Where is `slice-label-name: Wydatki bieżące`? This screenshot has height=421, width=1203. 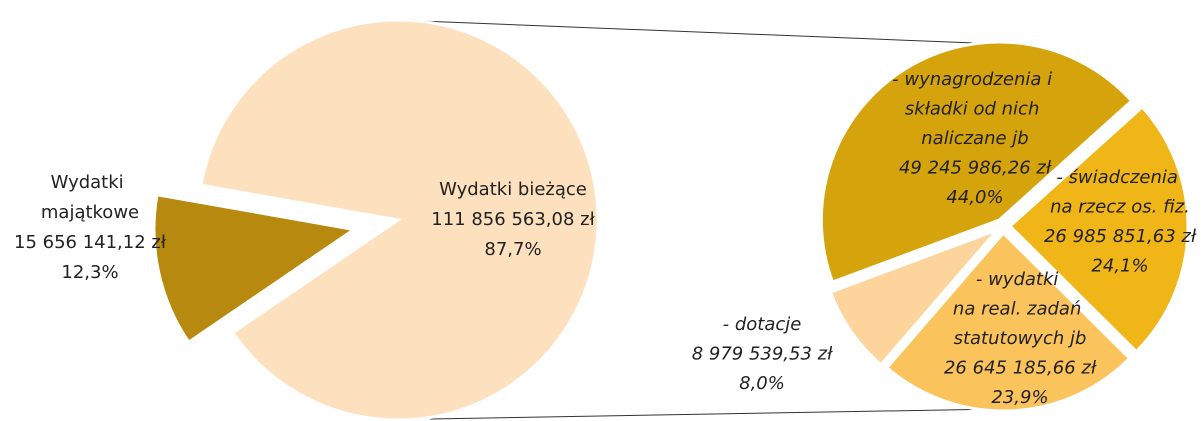 slice-label-name: Wydatki bieżące is located at coordinates (513, 189).